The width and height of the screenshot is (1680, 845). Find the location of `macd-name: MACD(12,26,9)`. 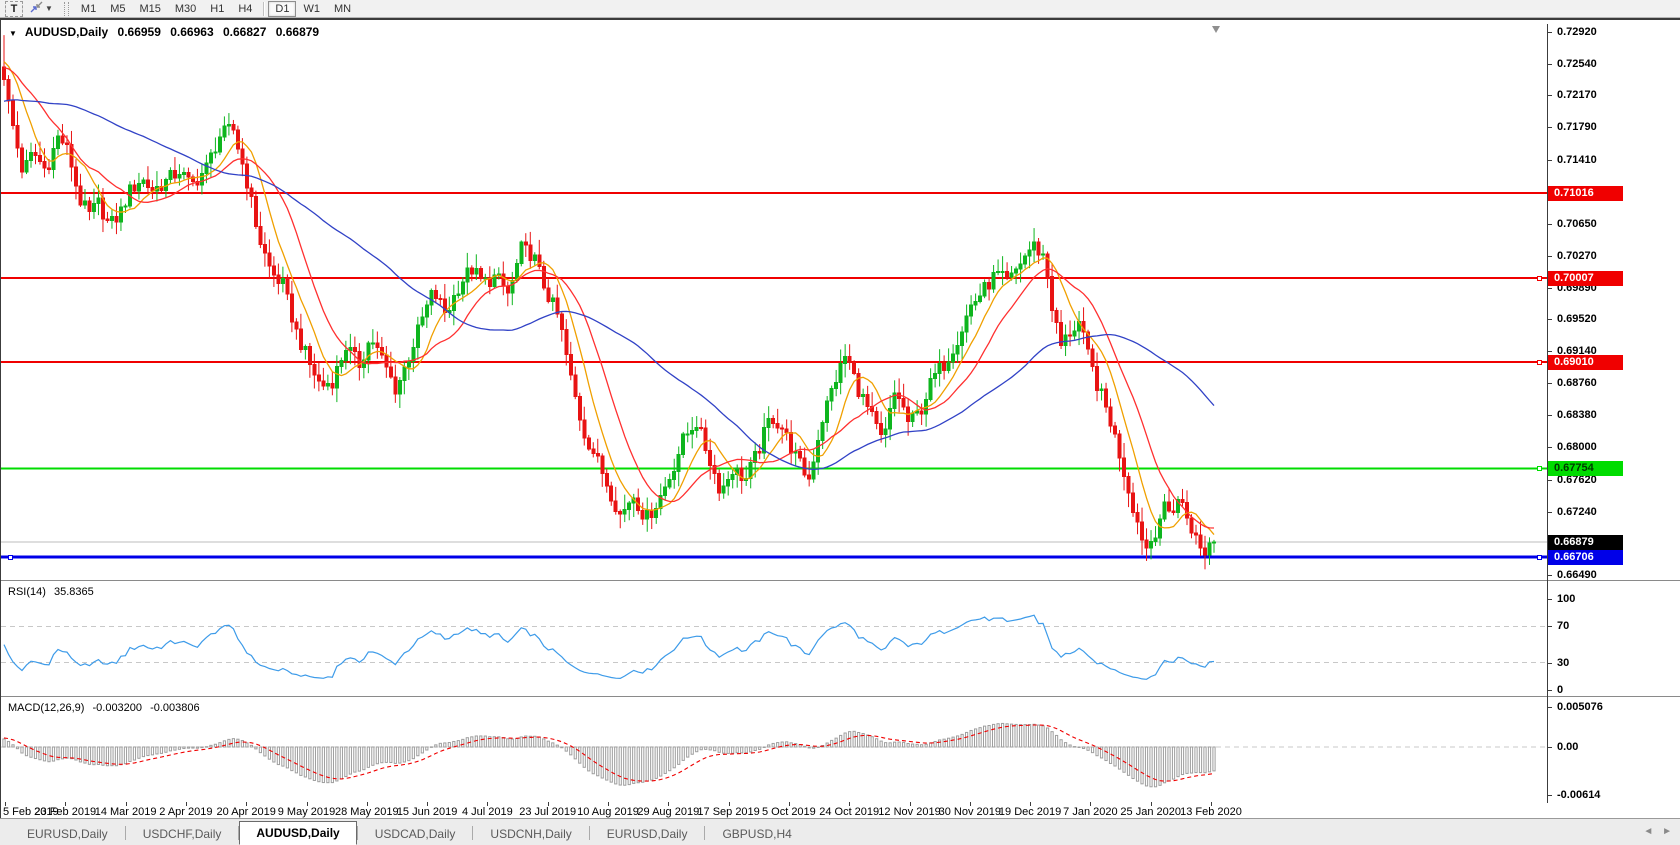

macd-name: MACD(12,26,9) is located at coordinates (46, 708).